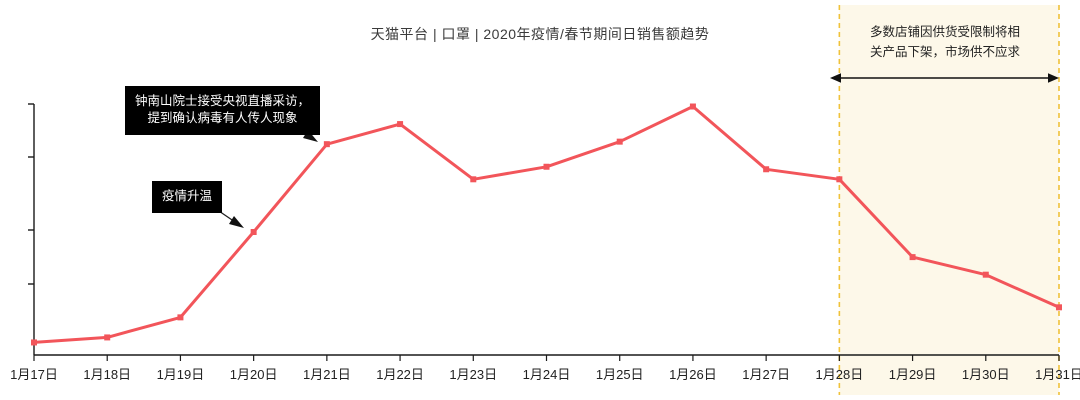 The width and height of the screenshot is (1080, 400). Describe the element at coordinates (986, 374) in the screenshot. I see `x-axis-tick-label: 1月30日` at that location.